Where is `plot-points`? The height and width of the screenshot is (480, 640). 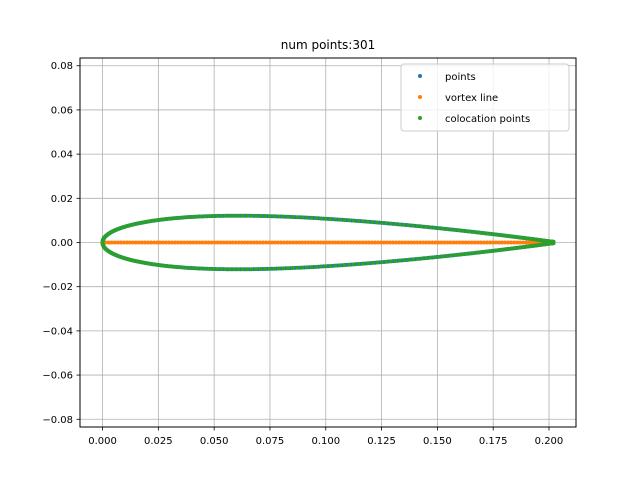 plot-points is located at coordinates (328, 242).